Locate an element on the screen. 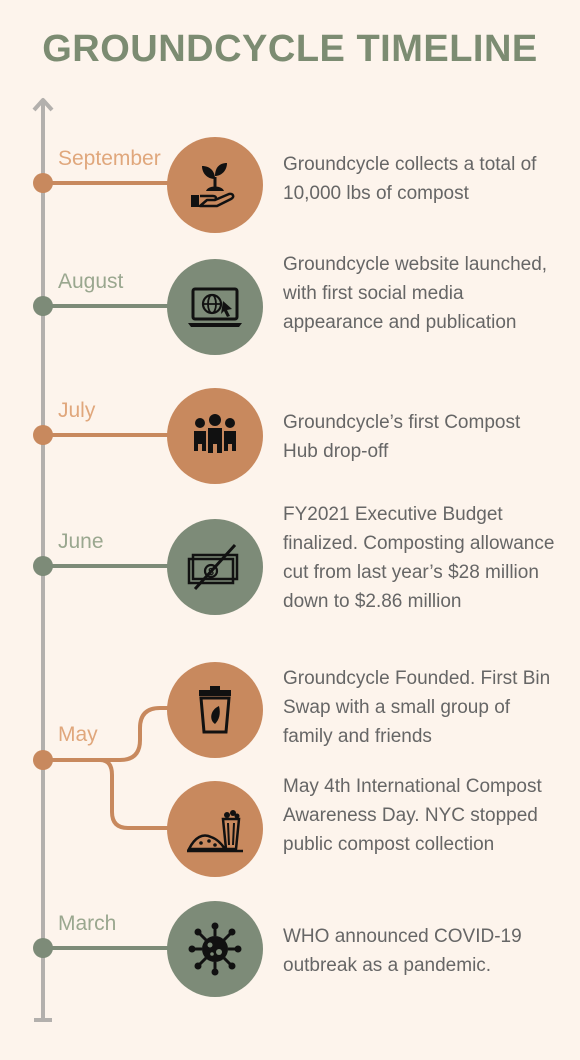 Image resolution: width=580 pixels, height=1060 pixels. connector-may-branch-lower is located at coordinates (137, 794).